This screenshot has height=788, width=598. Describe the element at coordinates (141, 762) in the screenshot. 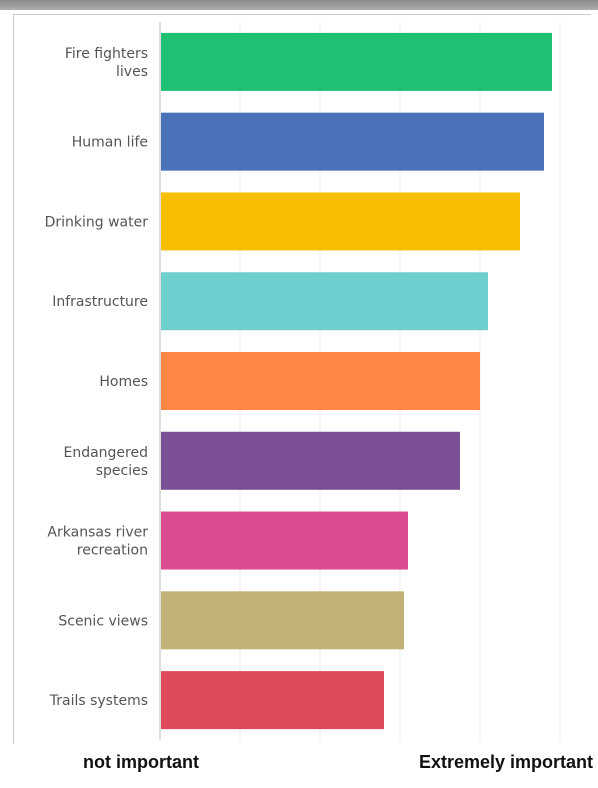

I see `axis-min-label: not important` at that location.